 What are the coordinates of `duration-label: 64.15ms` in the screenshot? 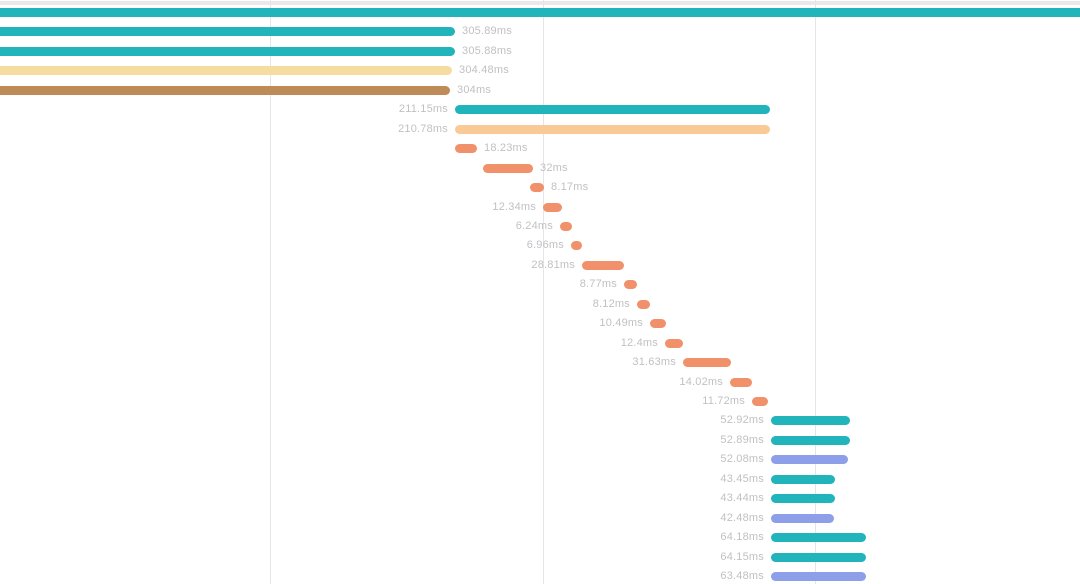 It's located at (742, 557).